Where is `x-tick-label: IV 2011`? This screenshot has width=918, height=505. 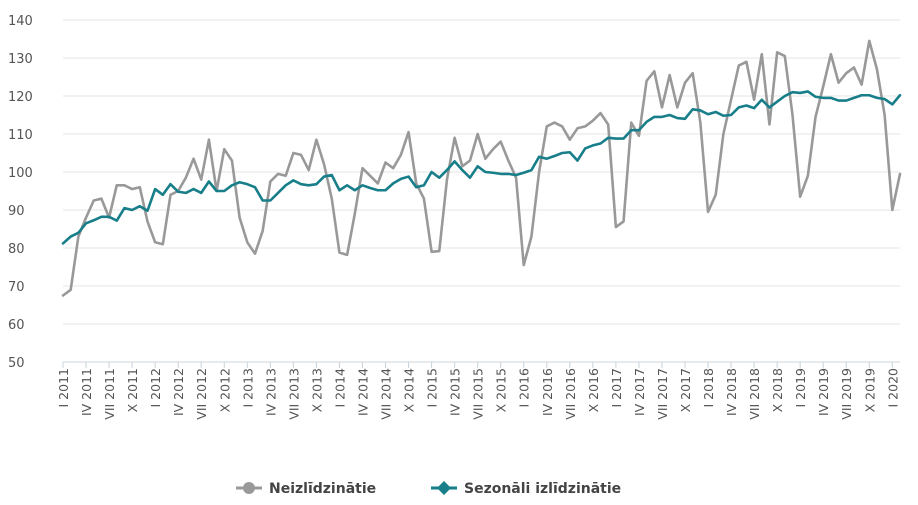 x-tick-label: IV 2011 is located at coordinates (86, 392).